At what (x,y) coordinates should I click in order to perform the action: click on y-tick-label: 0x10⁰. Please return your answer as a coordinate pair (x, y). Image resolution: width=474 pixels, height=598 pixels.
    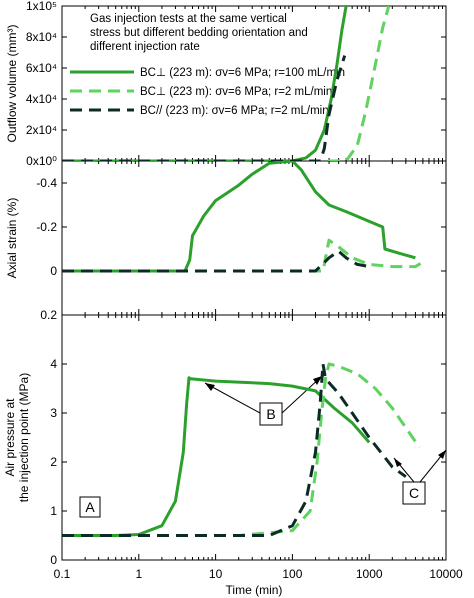
    Looking at the image, I should click on (41, 161).